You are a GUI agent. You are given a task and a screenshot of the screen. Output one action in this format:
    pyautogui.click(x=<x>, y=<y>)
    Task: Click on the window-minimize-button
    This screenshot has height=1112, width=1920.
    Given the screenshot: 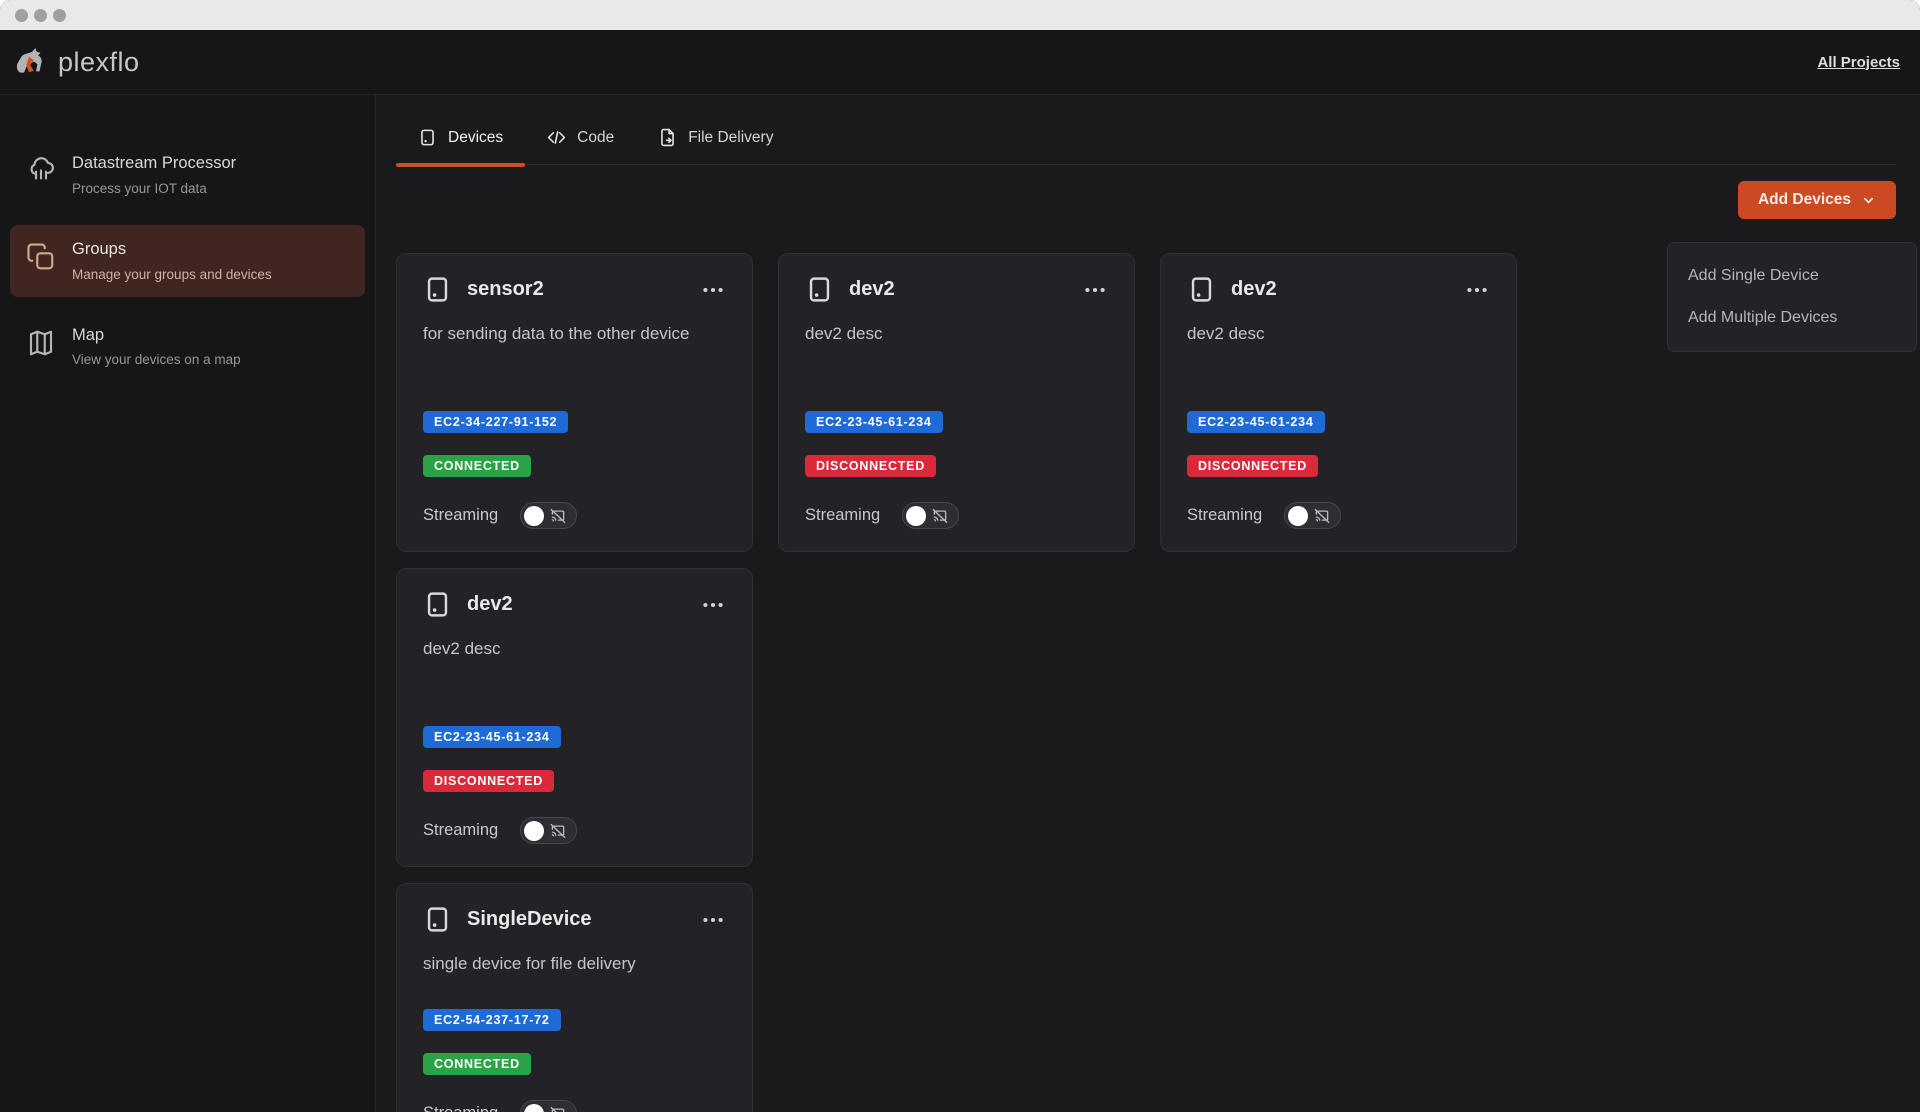 What is the action you would take?
    pyautogui.click(x=40, y=15)
    